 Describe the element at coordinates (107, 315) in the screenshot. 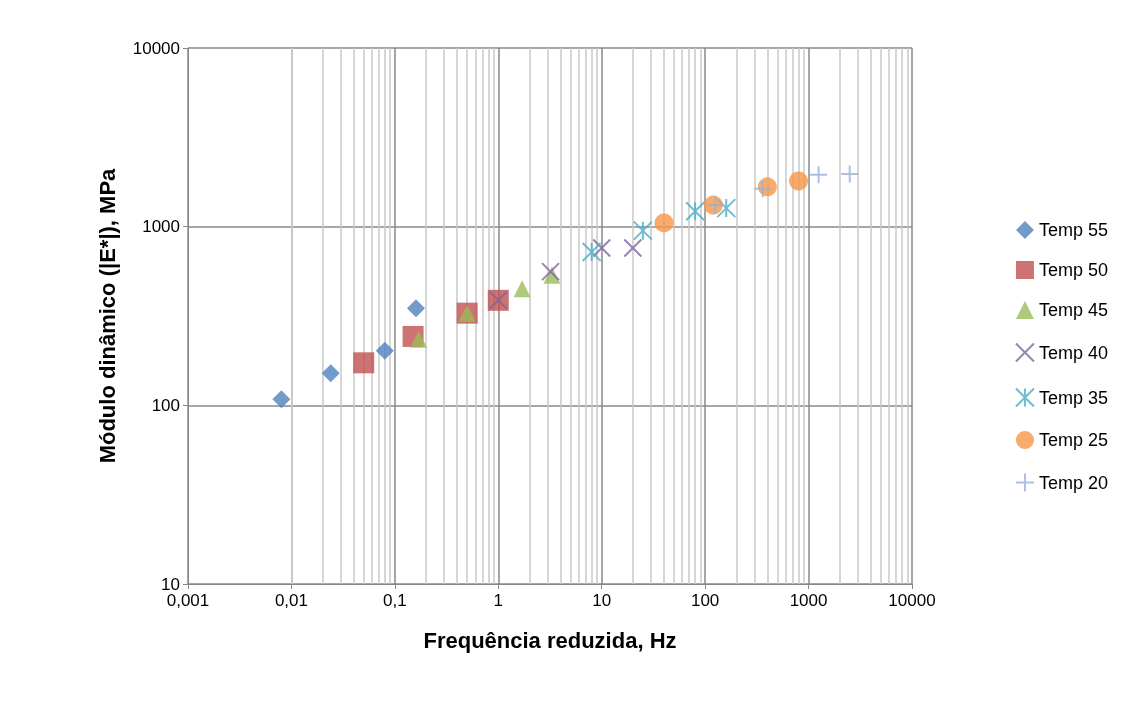

I see `y-axis-title: Módulo dinâmico (|E*|), MPa` at that location.